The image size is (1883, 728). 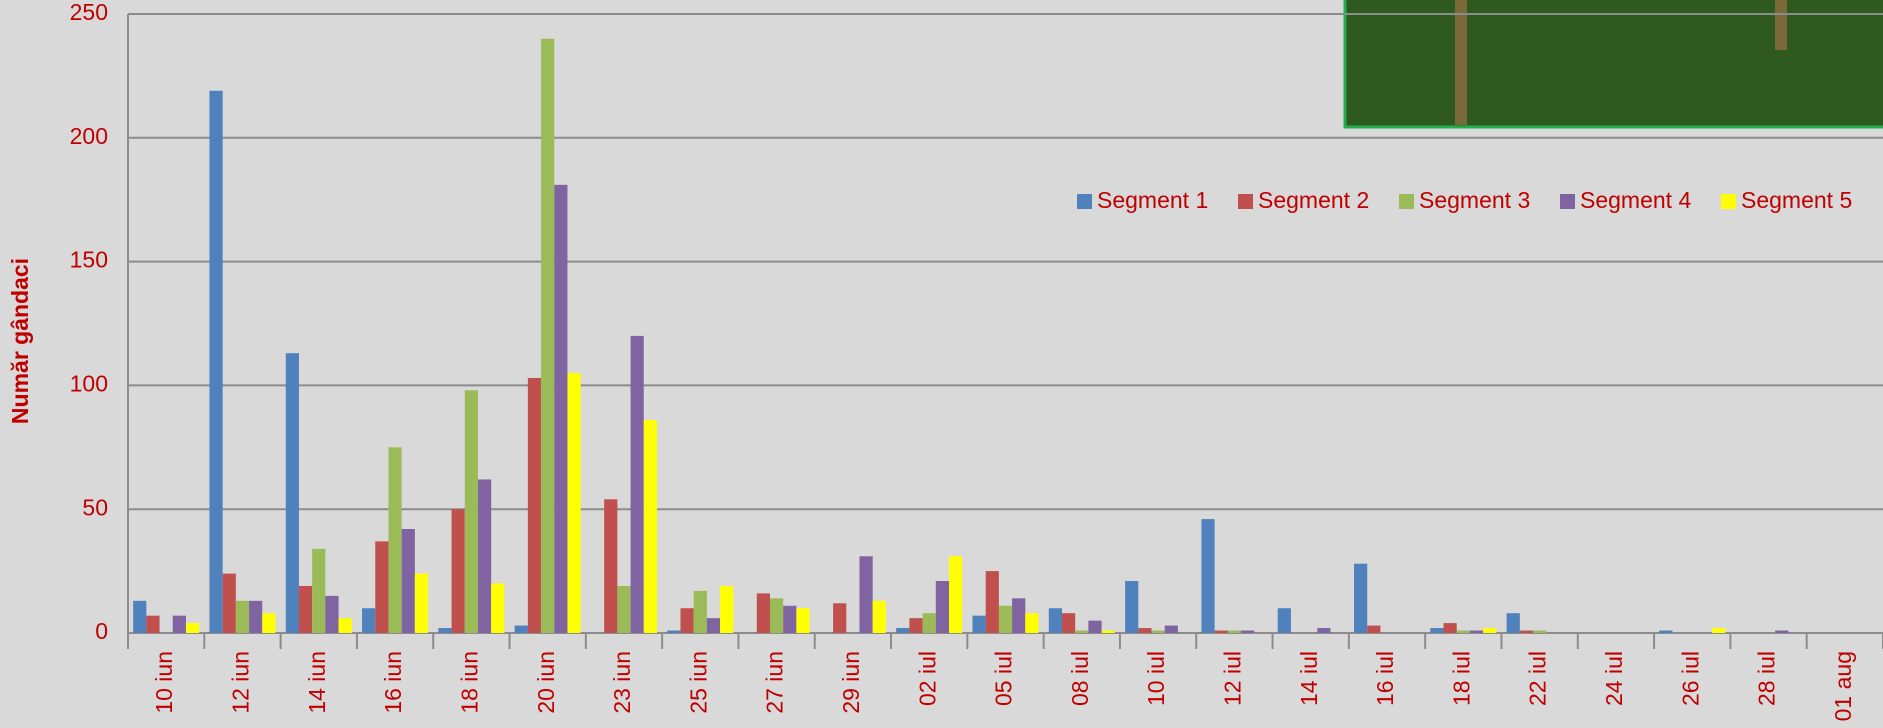 What do you see at coordinates (1796, 200) in the screenshot?
I see `legend-label: Segment 5` at bounding box center [1796, 200].